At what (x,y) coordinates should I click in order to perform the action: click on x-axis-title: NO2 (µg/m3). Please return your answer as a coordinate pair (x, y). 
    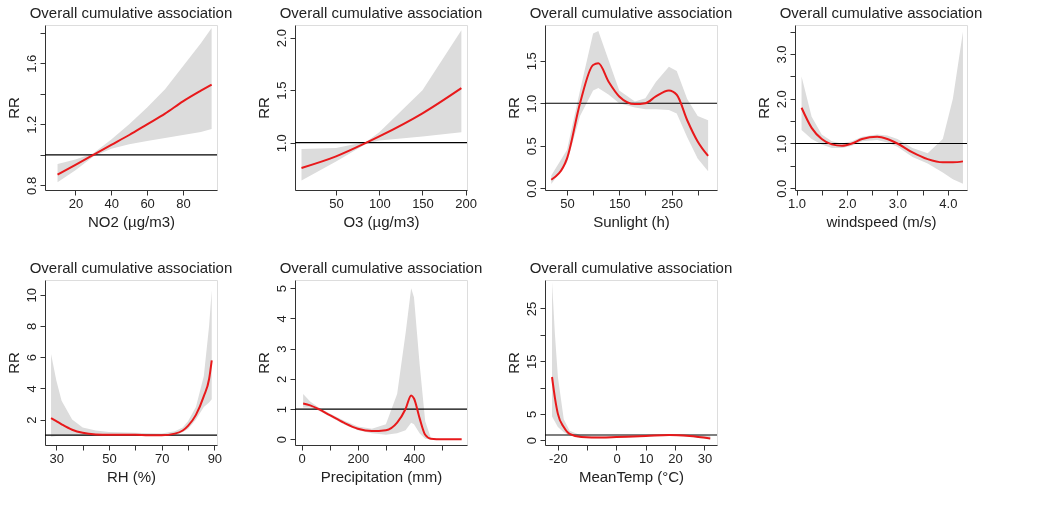
    Looking at the image, I should click on (131, 221).